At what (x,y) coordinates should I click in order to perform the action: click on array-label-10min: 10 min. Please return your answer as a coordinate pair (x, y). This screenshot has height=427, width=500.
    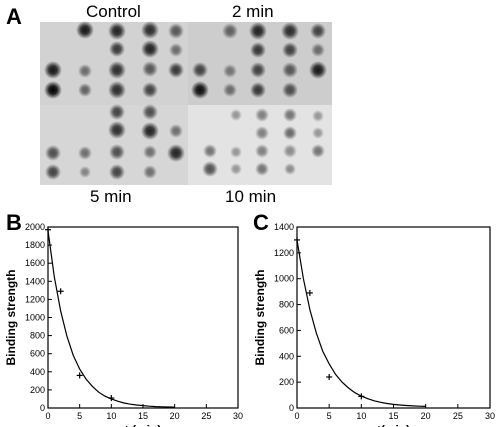
    Looking at the image, I should click on (251, 196).